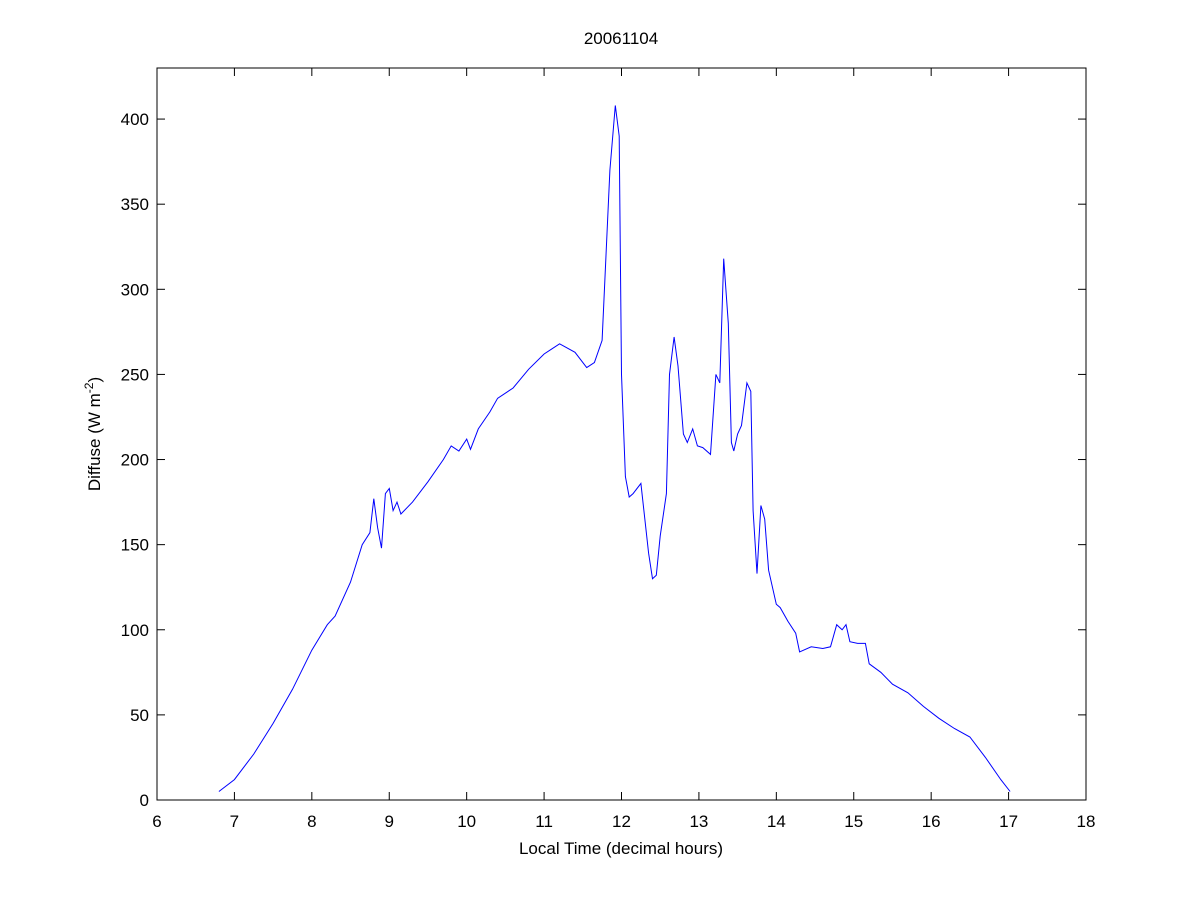 The width and height of the screenshot is (1200, 900). I want to click on x-tick-label: 11, so click(544, 821).